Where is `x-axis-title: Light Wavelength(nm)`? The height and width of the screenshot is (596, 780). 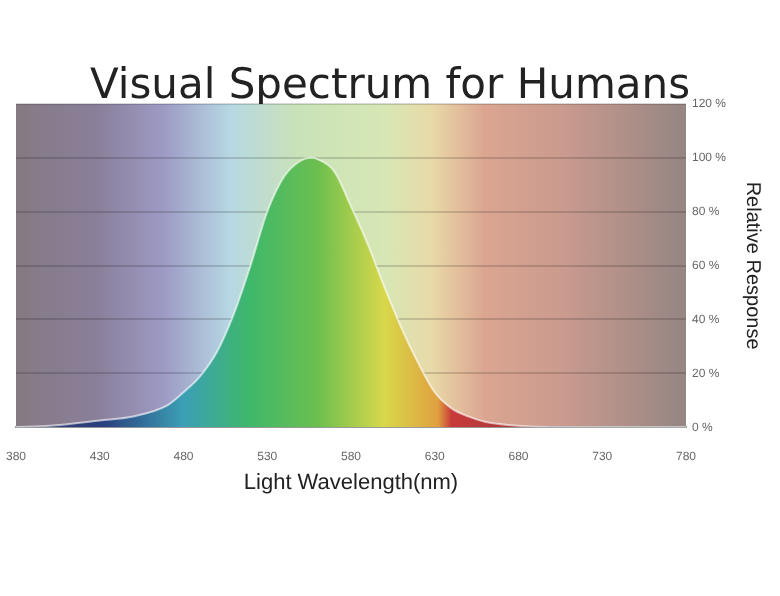 x-axis-title: Light Wavelength(nm) is located at coordinates (351, 482).